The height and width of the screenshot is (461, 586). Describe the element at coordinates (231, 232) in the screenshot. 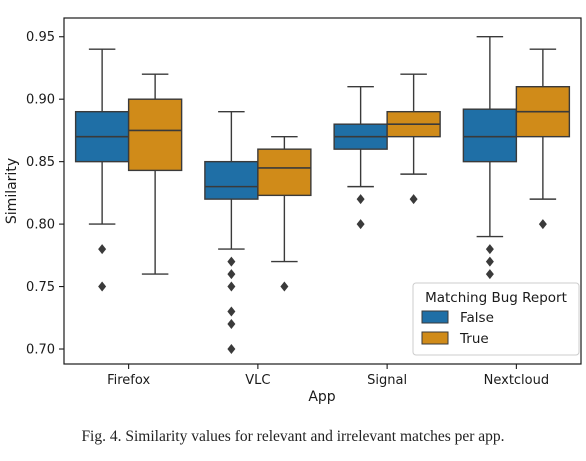

I see `box-false-vlc` at that location.